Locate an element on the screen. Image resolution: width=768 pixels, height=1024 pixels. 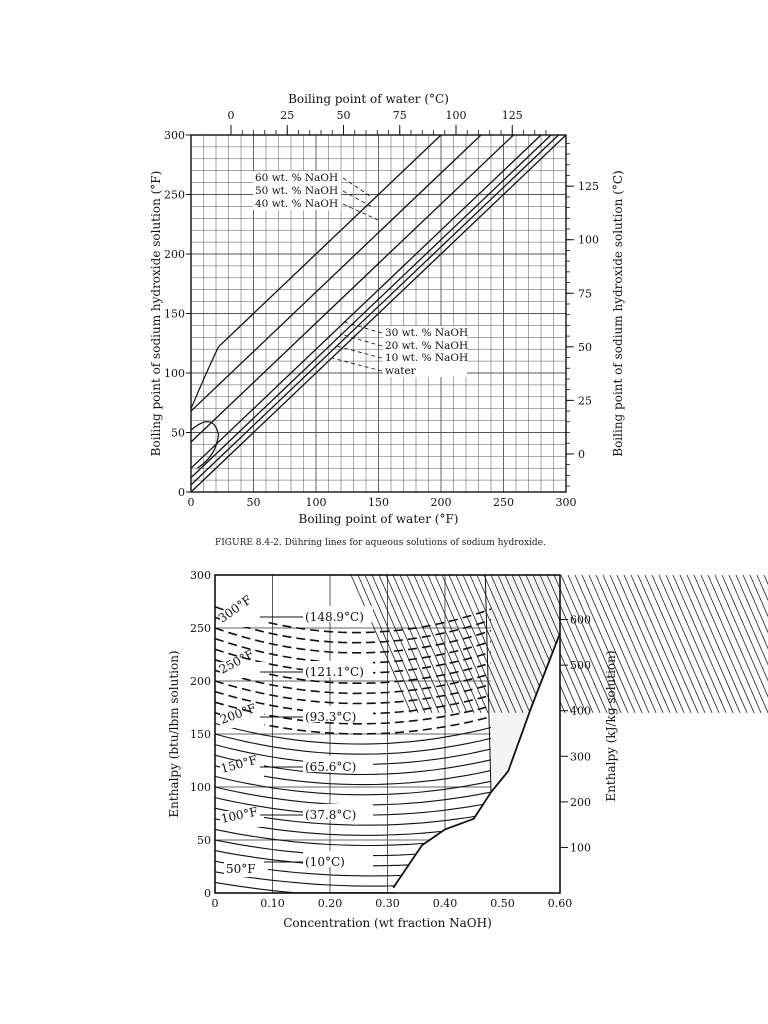
y2-tick-label-2: 300 is located at coordinates (580, 756).